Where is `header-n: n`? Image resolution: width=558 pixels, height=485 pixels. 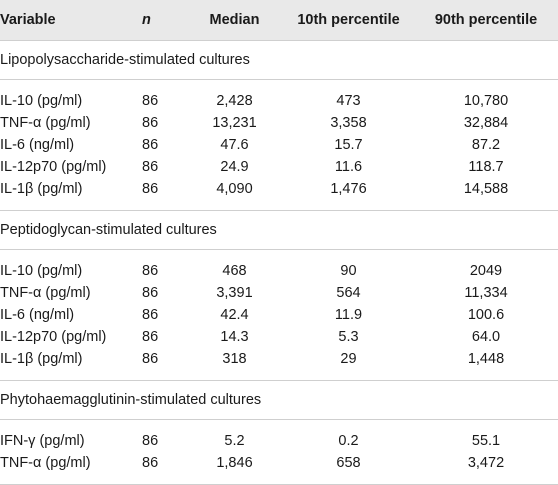
header-n: n is located at coordinates (146, 20).